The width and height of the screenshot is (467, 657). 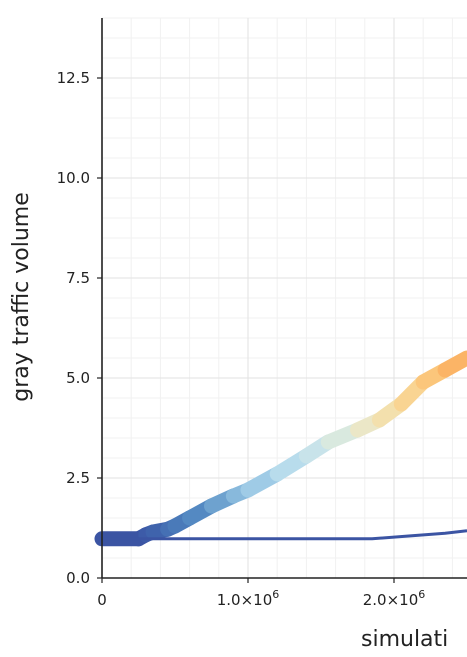 What do you see at coordinates (78, 278) in the screenshot?
I see `y-tick-label: 7.5` at bounding box center [78, 278].